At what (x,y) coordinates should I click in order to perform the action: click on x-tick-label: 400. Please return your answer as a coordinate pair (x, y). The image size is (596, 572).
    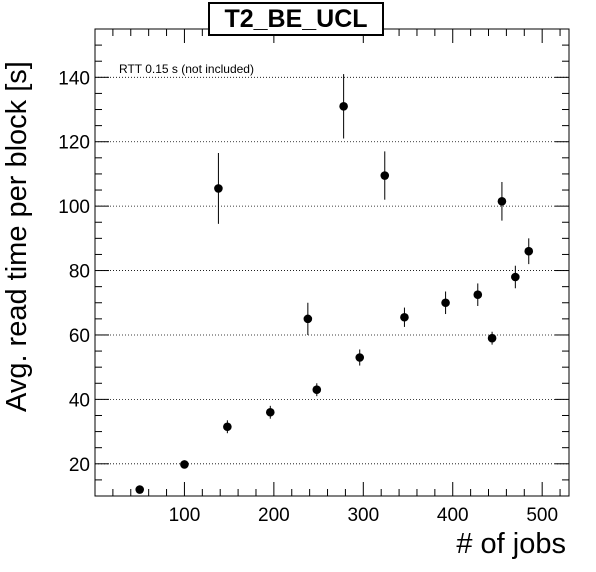
    Looking at the image, I should click on (453, 515).